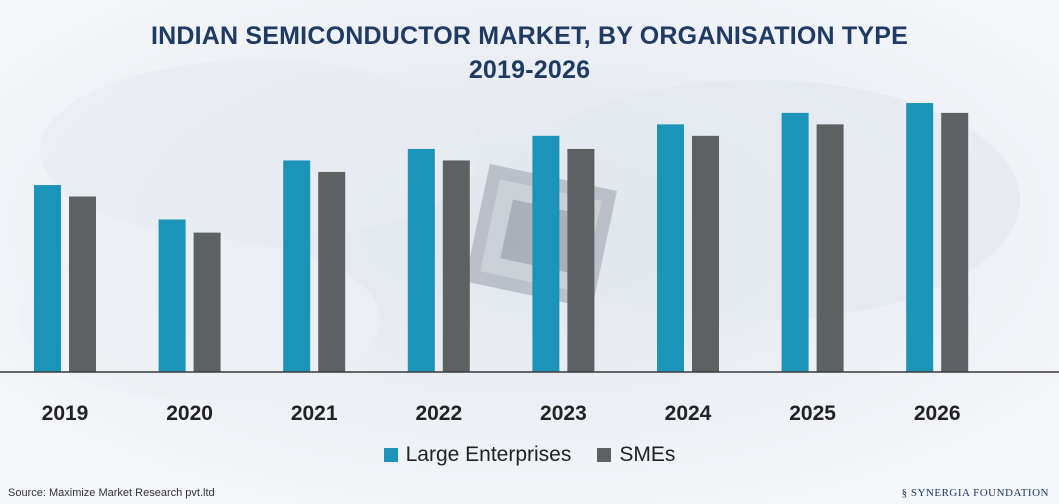  What do you see at coordinates (488, 454) in the screenshot?
I see `legend-label-large-enterprises: Large Enterprises` at bounding box center [488, 454].